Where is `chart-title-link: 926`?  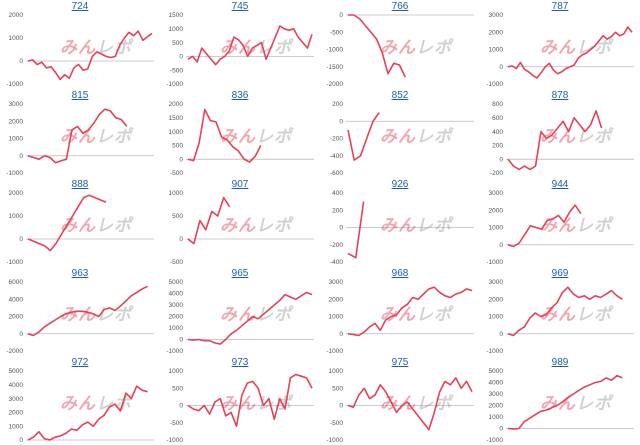 chart-title-link: 926 is located at coordinates (400, 184).